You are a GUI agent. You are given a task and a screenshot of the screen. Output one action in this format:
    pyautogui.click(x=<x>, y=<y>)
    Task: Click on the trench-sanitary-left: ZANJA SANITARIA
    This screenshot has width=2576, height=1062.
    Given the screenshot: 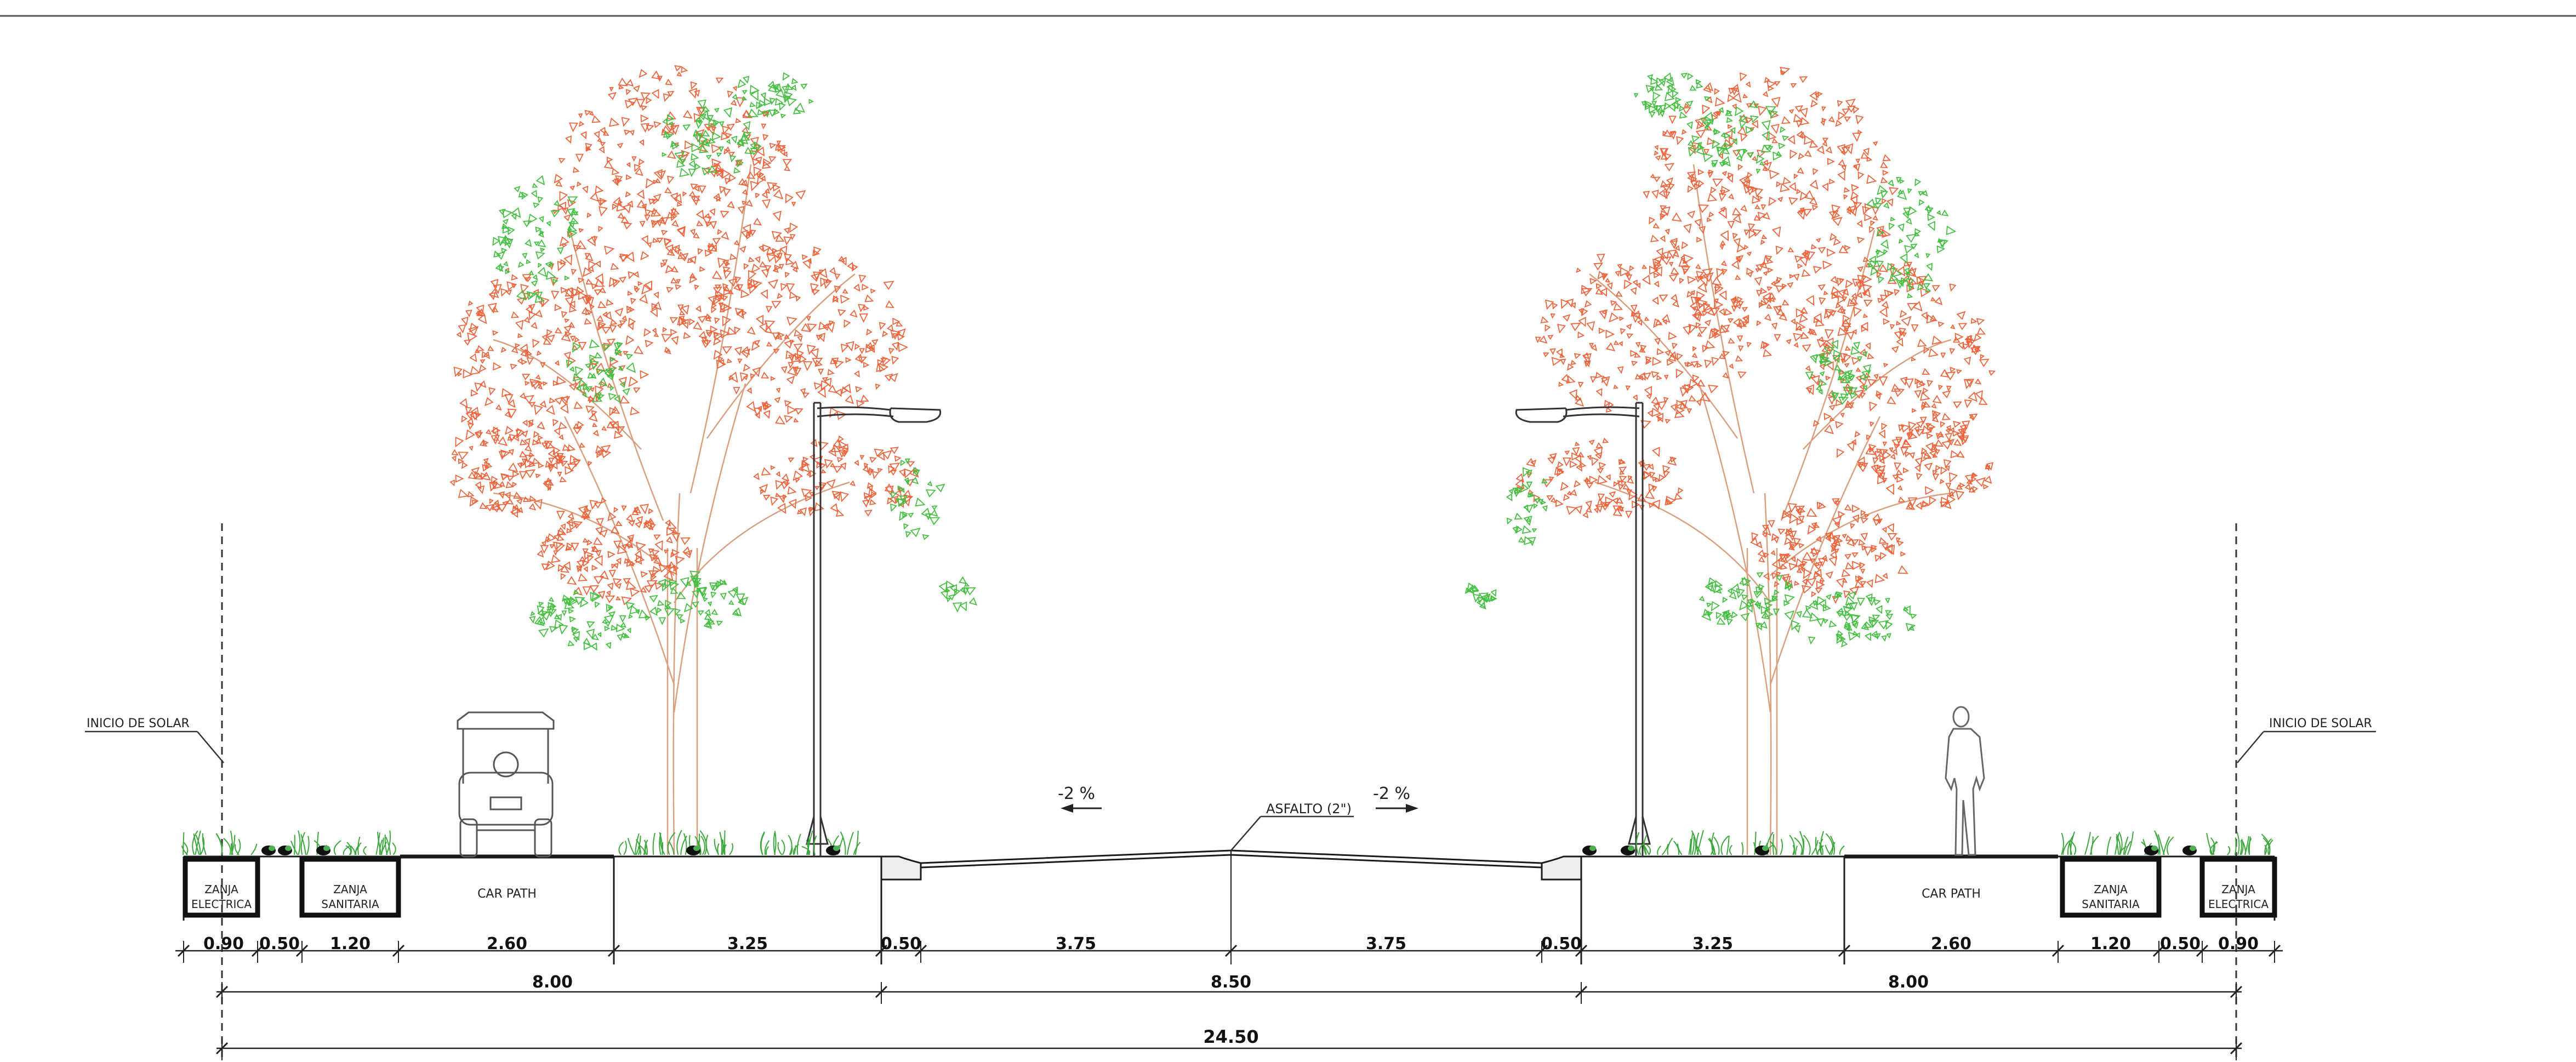 What is the action you would take?
    pyautogui.click(x=350, y=887)
    